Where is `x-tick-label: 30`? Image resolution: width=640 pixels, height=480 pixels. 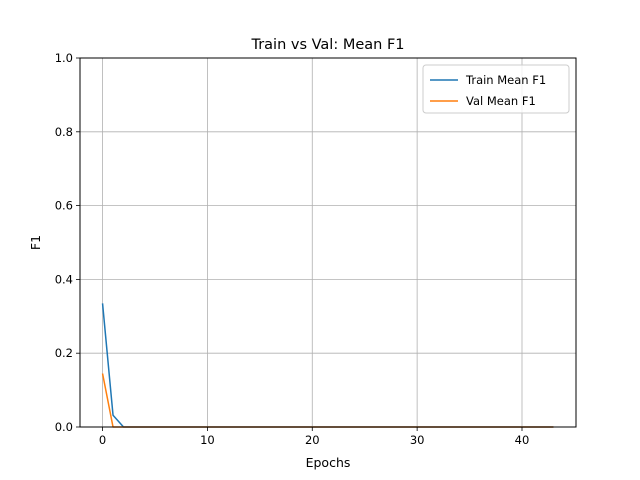
x-tick-label: 30 is located at coordinates (417, 440).